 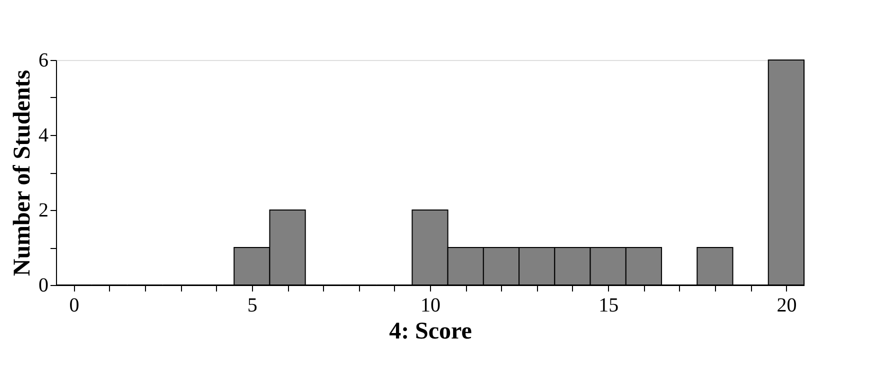 What do you see at coordinates (430, 305) in the screenshot?
I see `x-tick-label: 10` at bounding box center [430, 305].